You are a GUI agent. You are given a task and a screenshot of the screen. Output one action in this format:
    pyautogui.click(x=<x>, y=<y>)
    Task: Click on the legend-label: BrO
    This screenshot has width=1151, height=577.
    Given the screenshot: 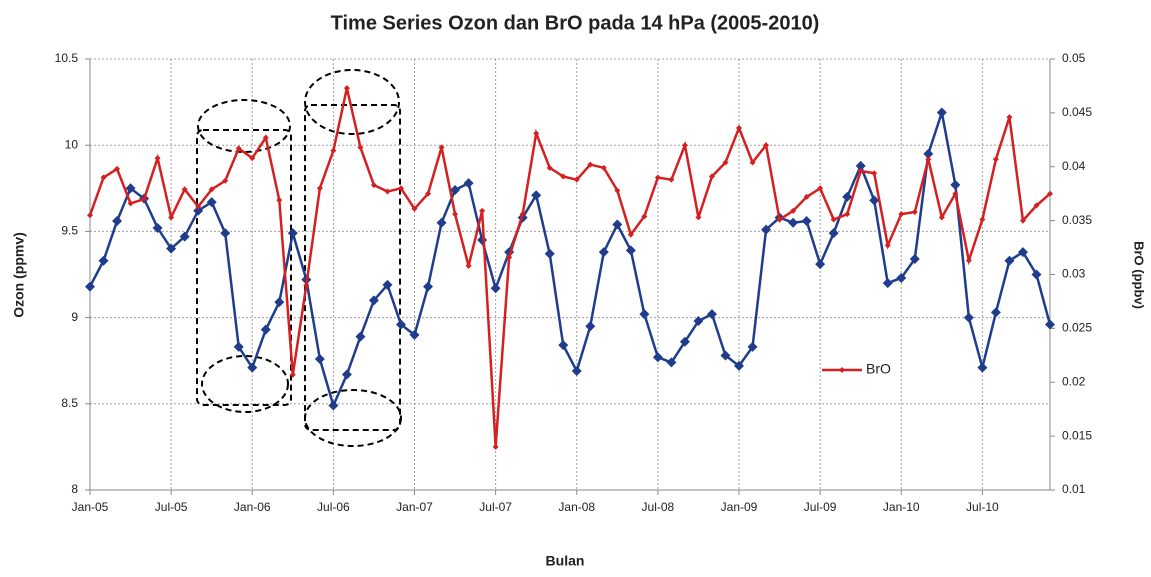 What is the action you would take?
    pyautogui.click(x=878, y=369)
    